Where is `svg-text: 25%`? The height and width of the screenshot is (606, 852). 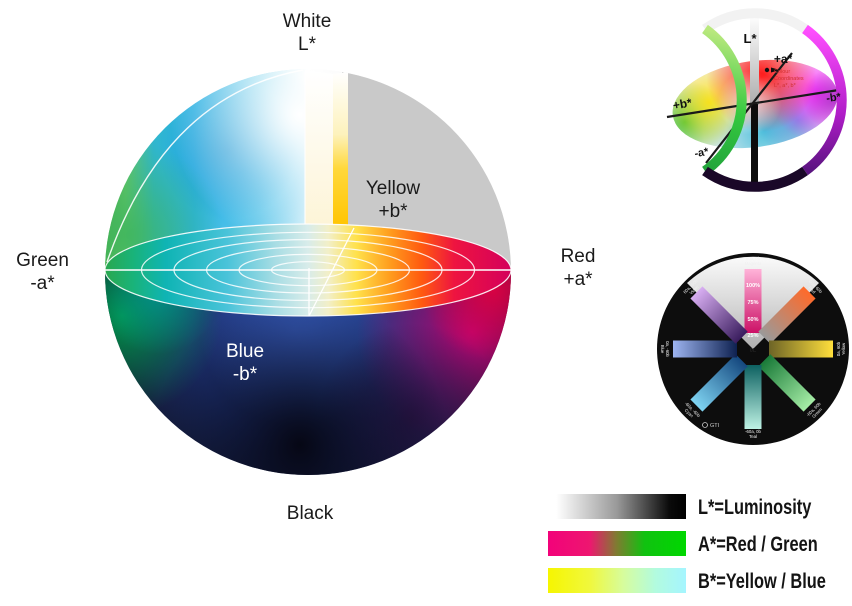
svg-text: 25% is located at coordinates (752, 336).